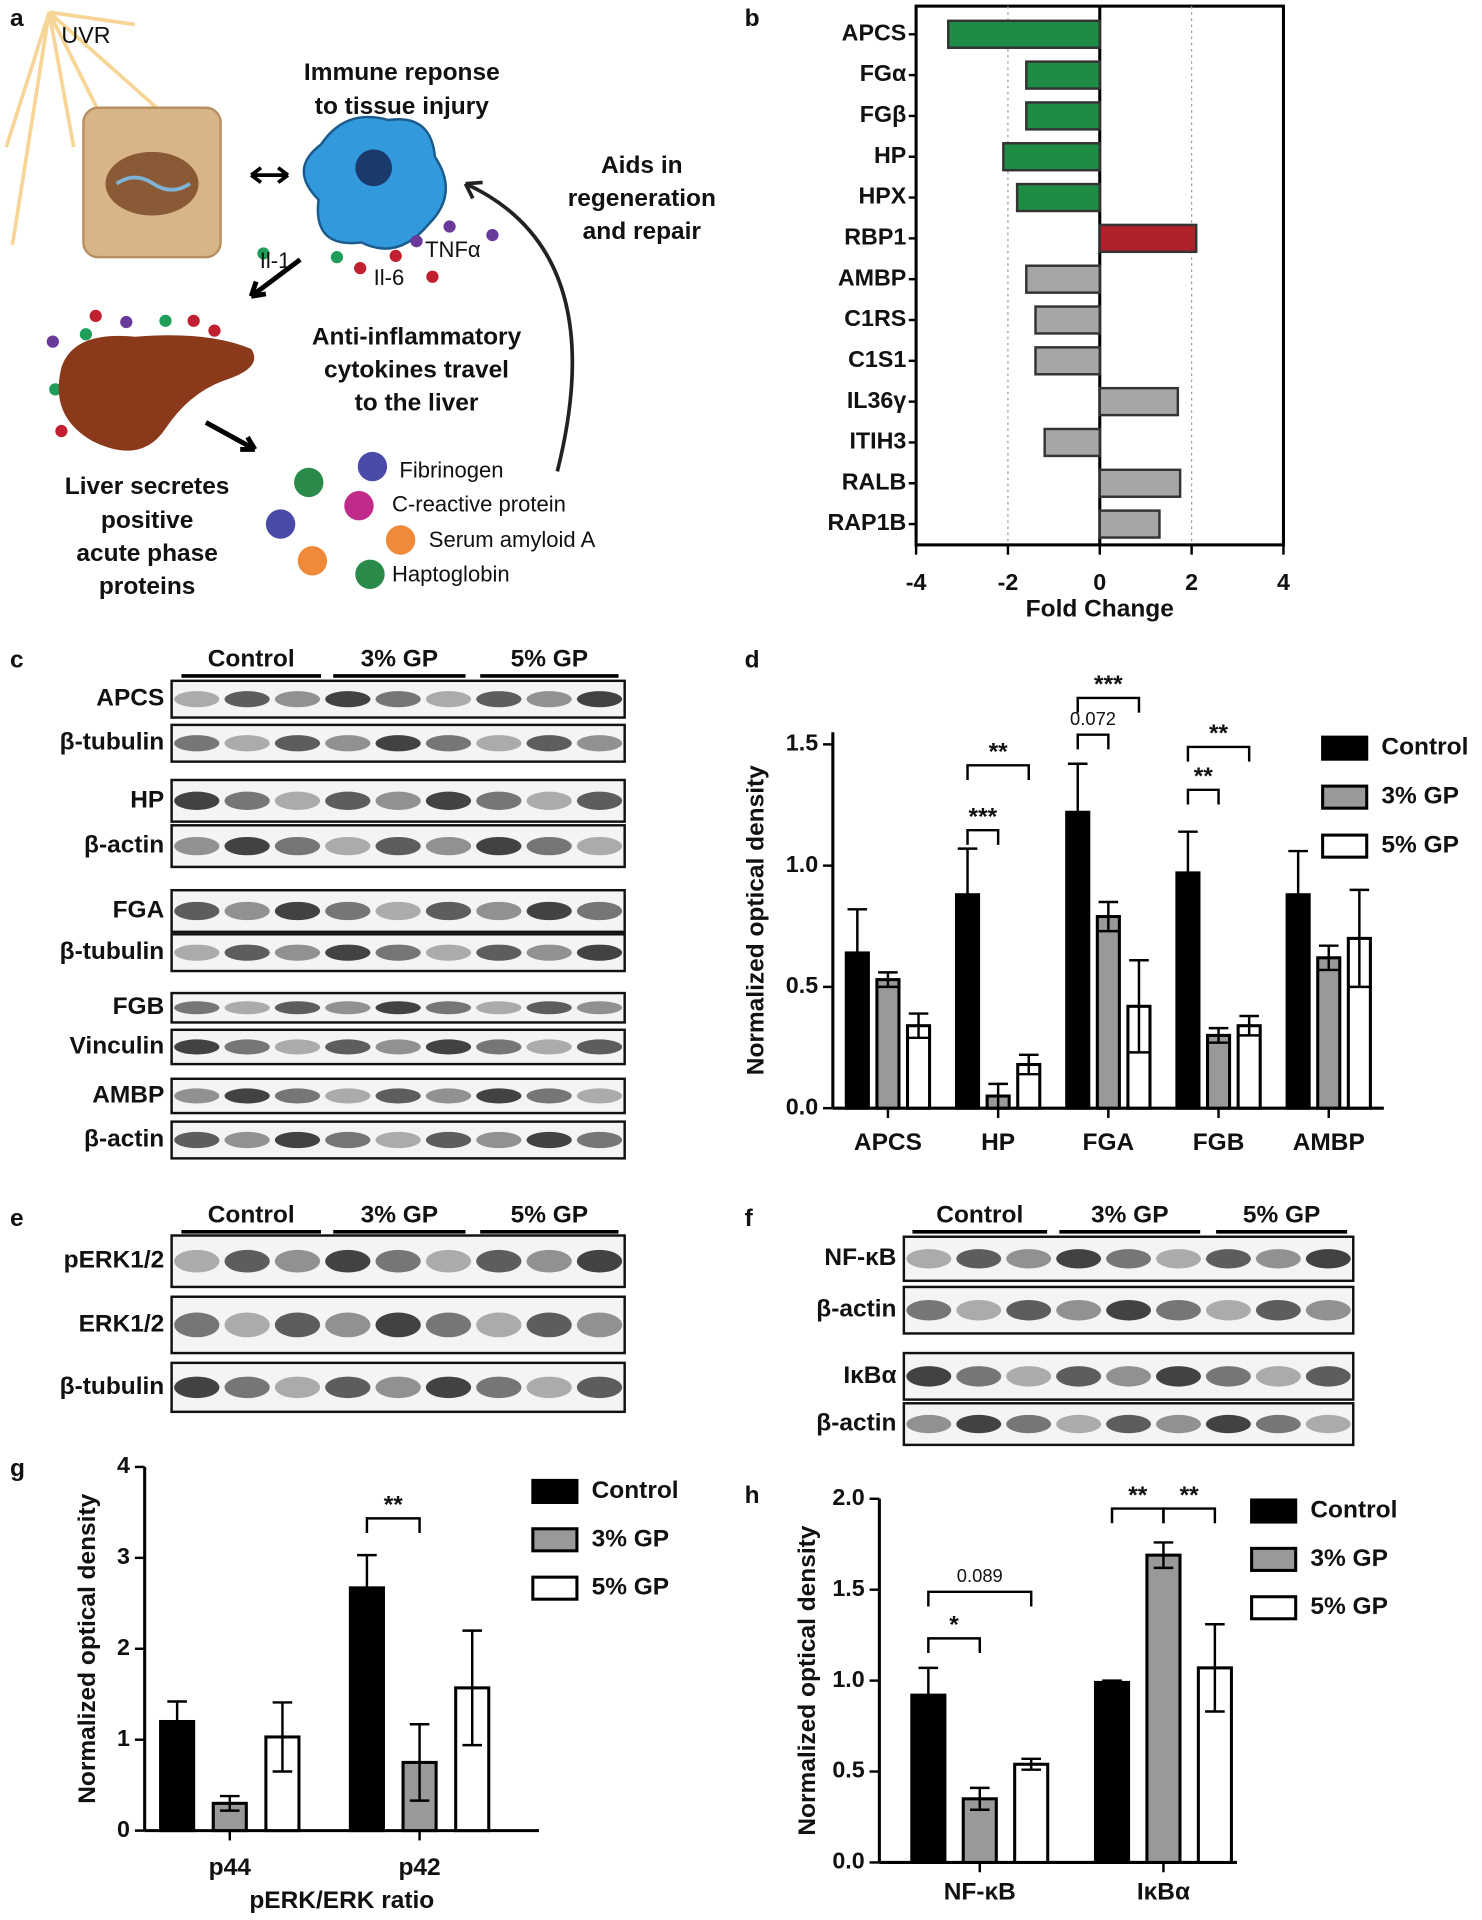  I want to click on panel-label: f, so click(749, 1218).